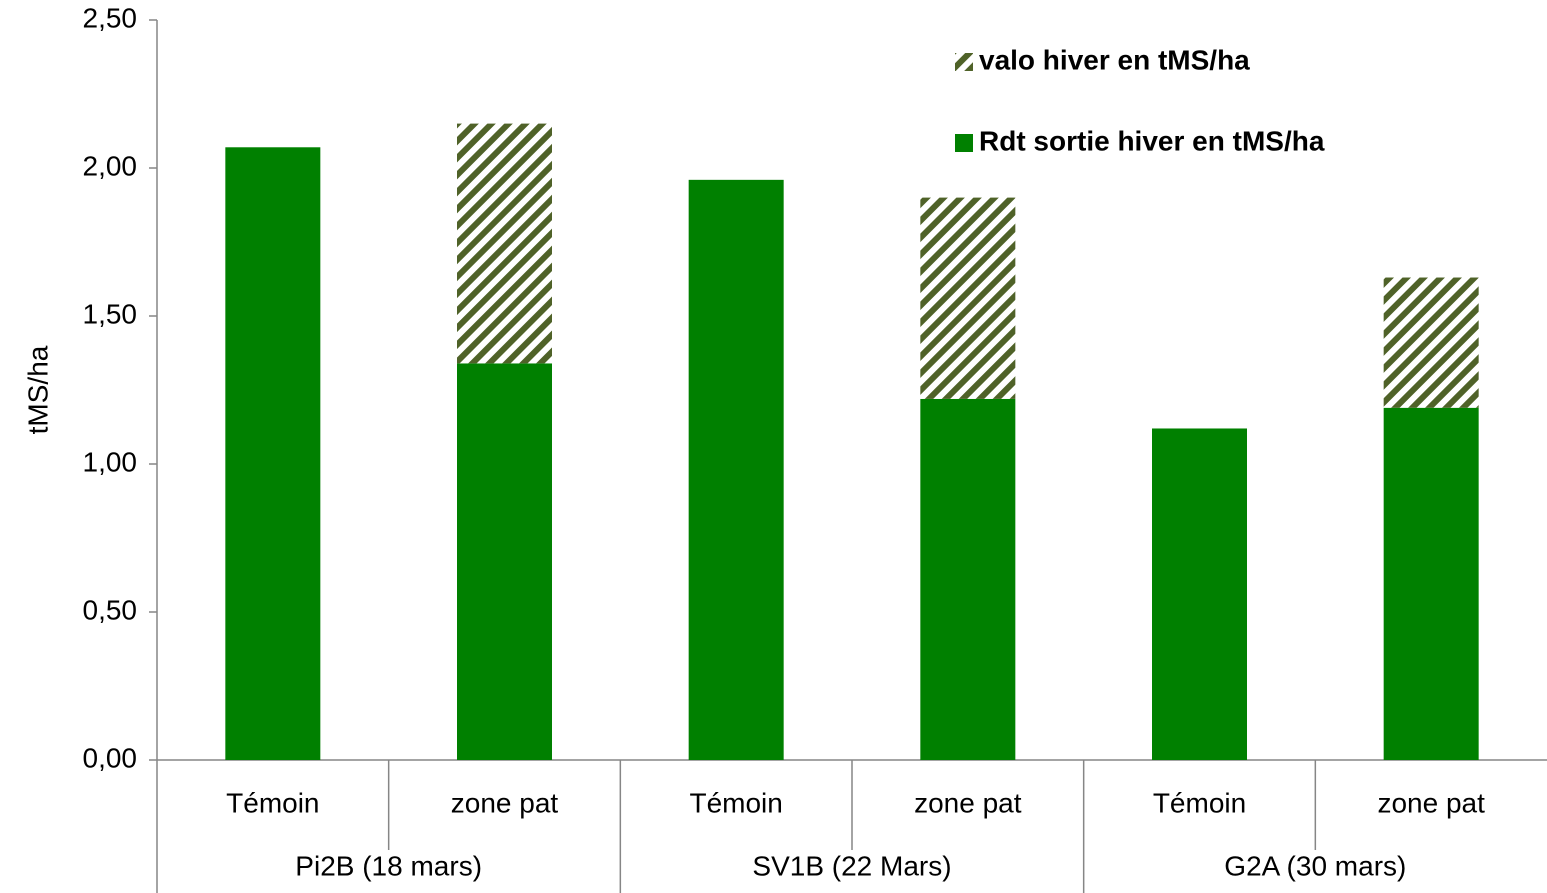 The height and width of the screenshot is (893, 1547). What do you see at coordinates (110, 165) in the screenshot?
I see `y-tick-label: 2,00` at bounding box center [110, 165].